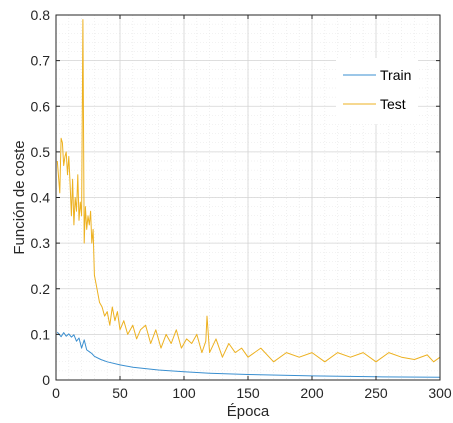  What do you see at coordinates (376, 393) in the screenshot?
I see `x-tick-label: 250` at bounding box center [376, 393].